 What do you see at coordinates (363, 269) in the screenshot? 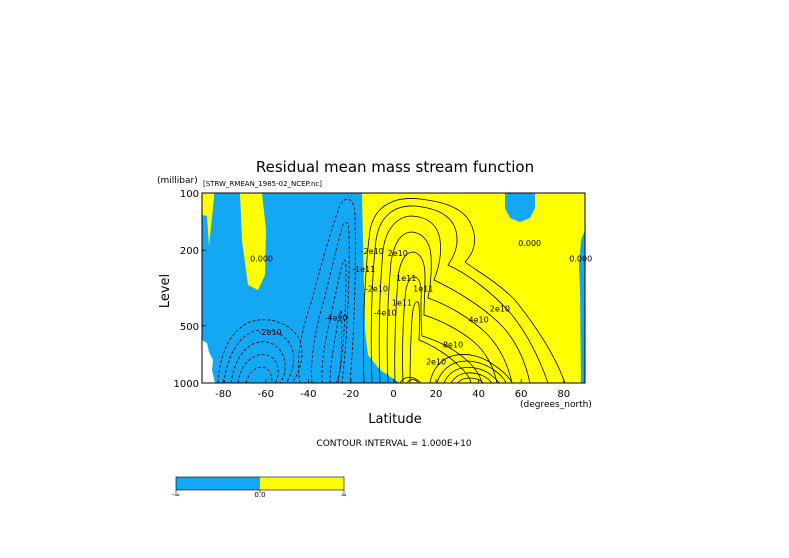
I see `contour-label: -1e11` at bounding box center [363, 269].